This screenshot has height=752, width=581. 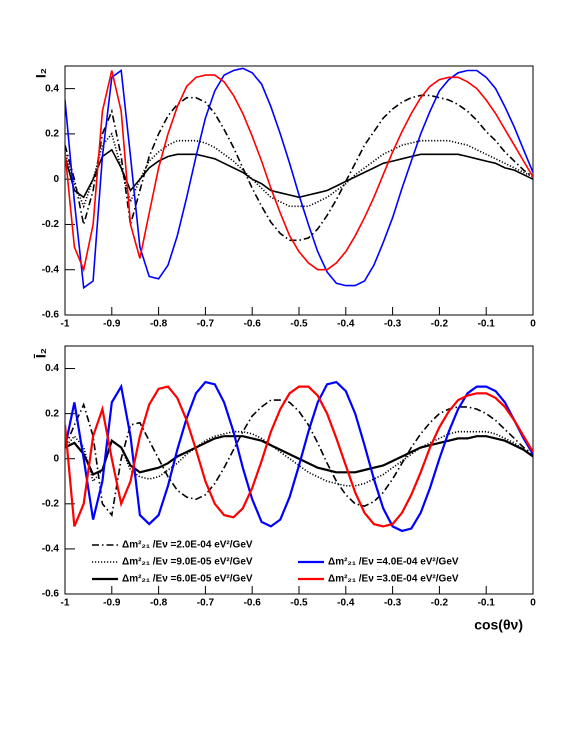 What do you see at coordinates (41, 353) in the screenshot?
I see `y-axis-label: Ī₂` at bounding box center [41, 353].